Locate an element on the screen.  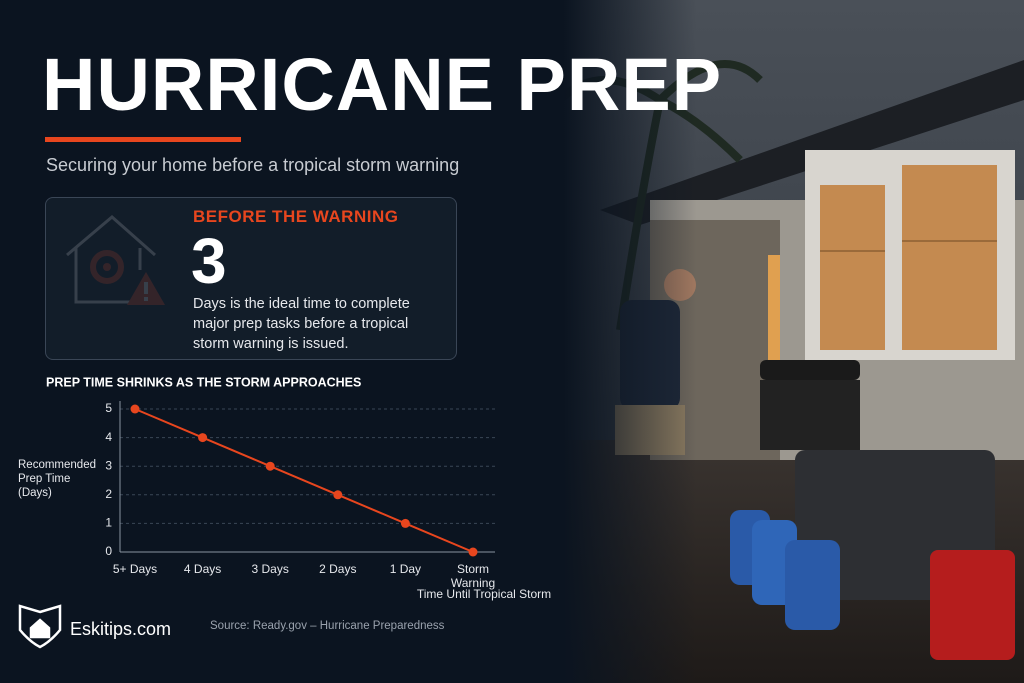
brand: Eskitips.com is located at coordinates (121, 629).